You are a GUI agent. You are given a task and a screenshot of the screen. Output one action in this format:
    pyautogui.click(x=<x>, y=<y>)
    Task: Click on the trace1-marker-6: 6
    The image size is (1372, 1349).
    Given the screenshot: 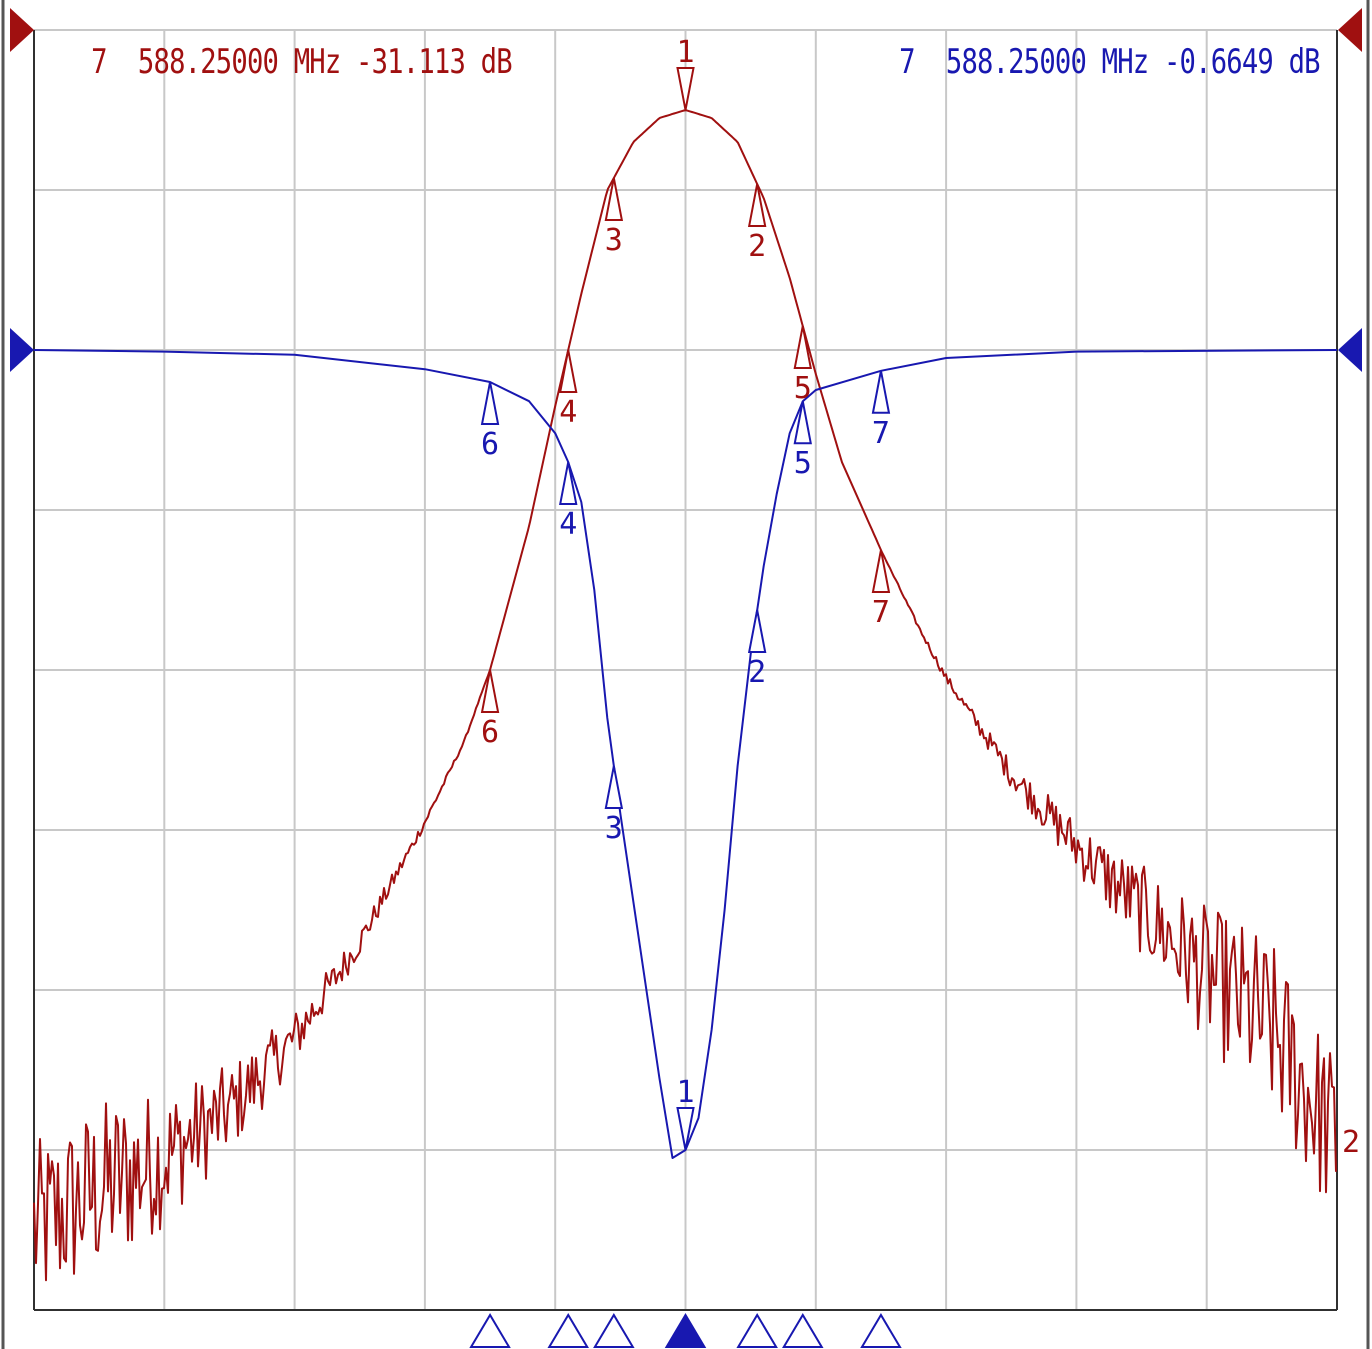 What is the action you would take?
    pyautogui.click(x=490, y=709)
    